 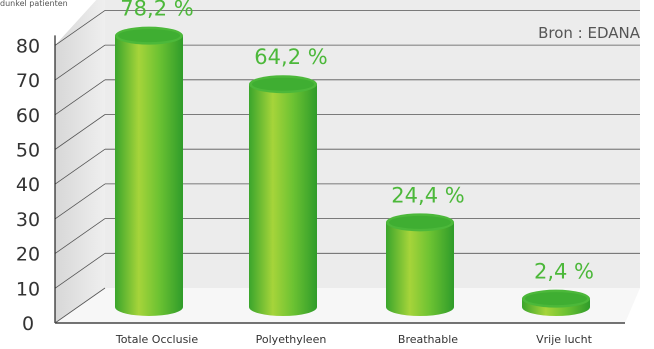 I want to click on data-label: 24,4 %, so click(x=427, y=195).